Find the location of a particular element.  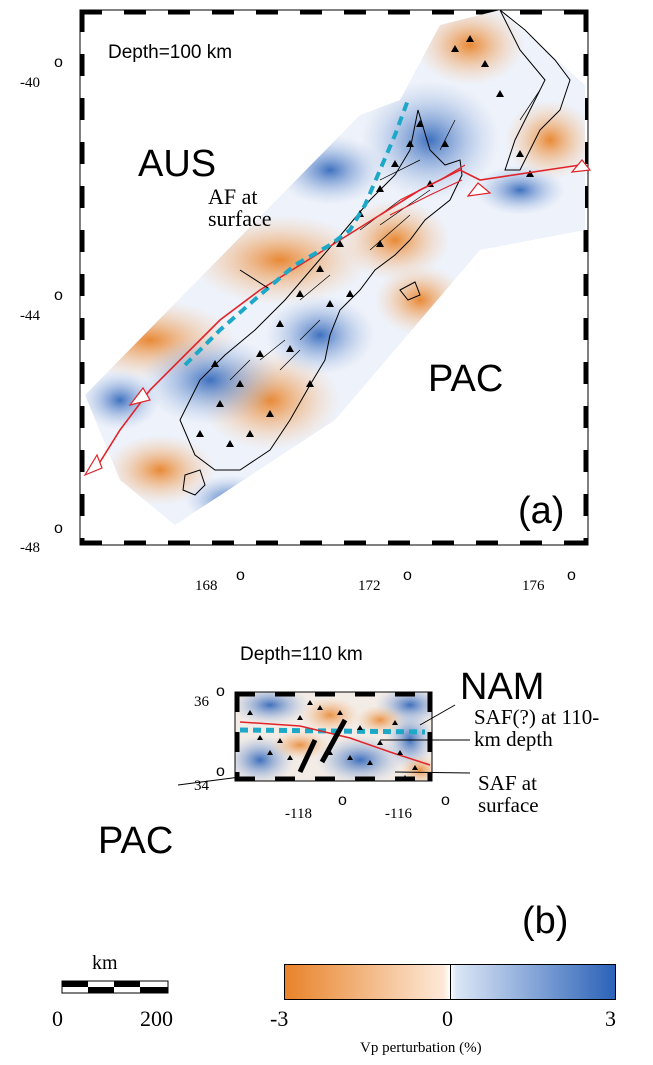

af-label-line1: AF at is located at coordinates (233, 196).